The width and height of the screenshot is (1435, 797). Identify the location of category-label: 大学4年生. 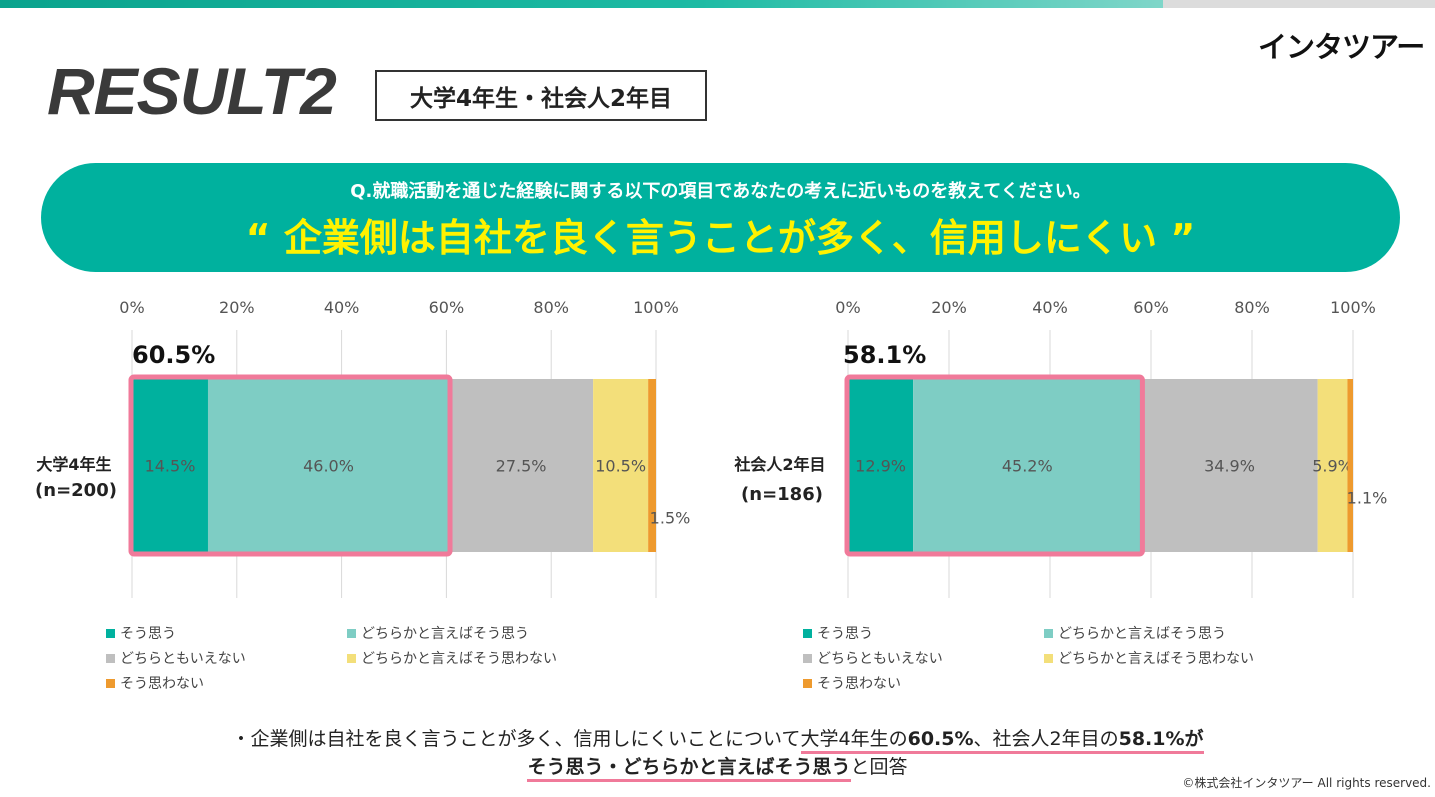
(73, 464).